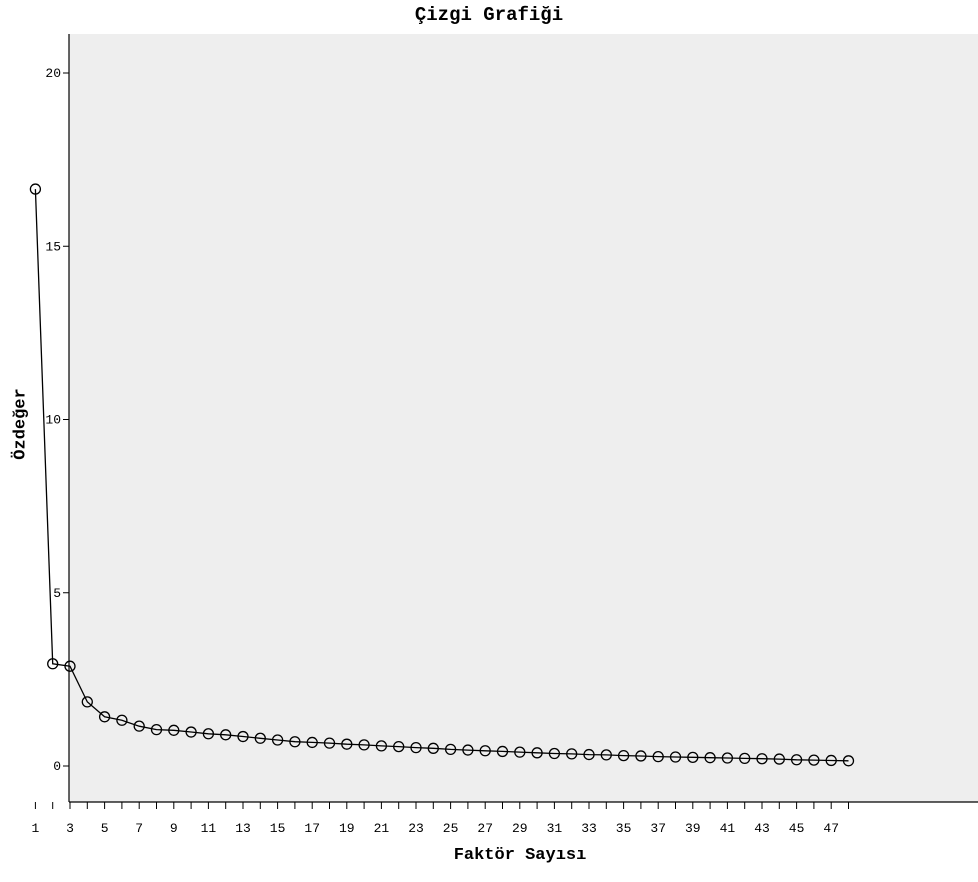 The width and height of the screenshot is (978, 882). I want to click on y-tick-label: 5, so click(57, 593).